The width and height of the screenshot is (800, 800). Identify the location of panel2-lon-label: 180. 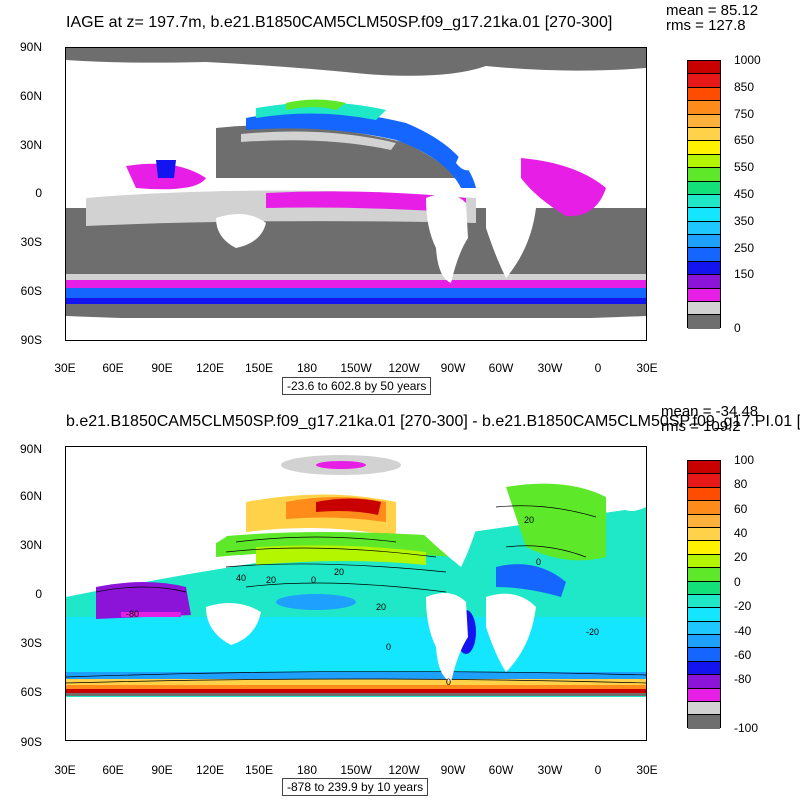
(307, 770).